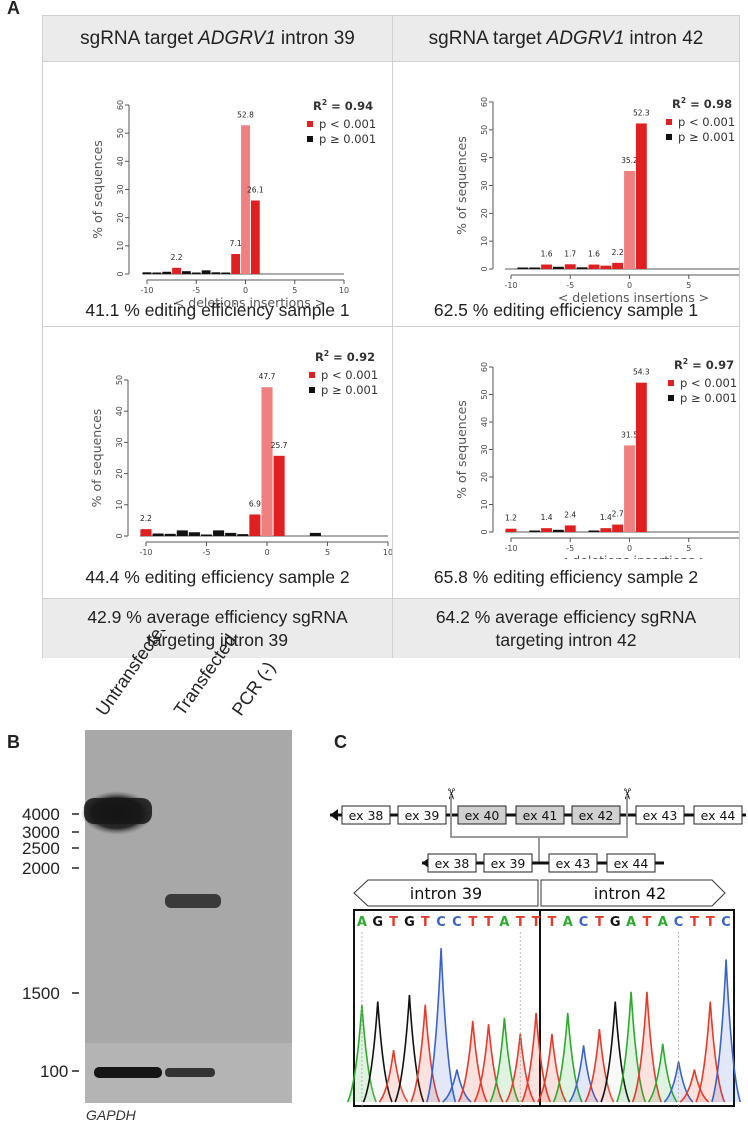 The width and height of the screenshot is (748, 1124). Describe the element at coordinates (41, 832) in the screenshot. I see `size-marker: 3000` at that location.